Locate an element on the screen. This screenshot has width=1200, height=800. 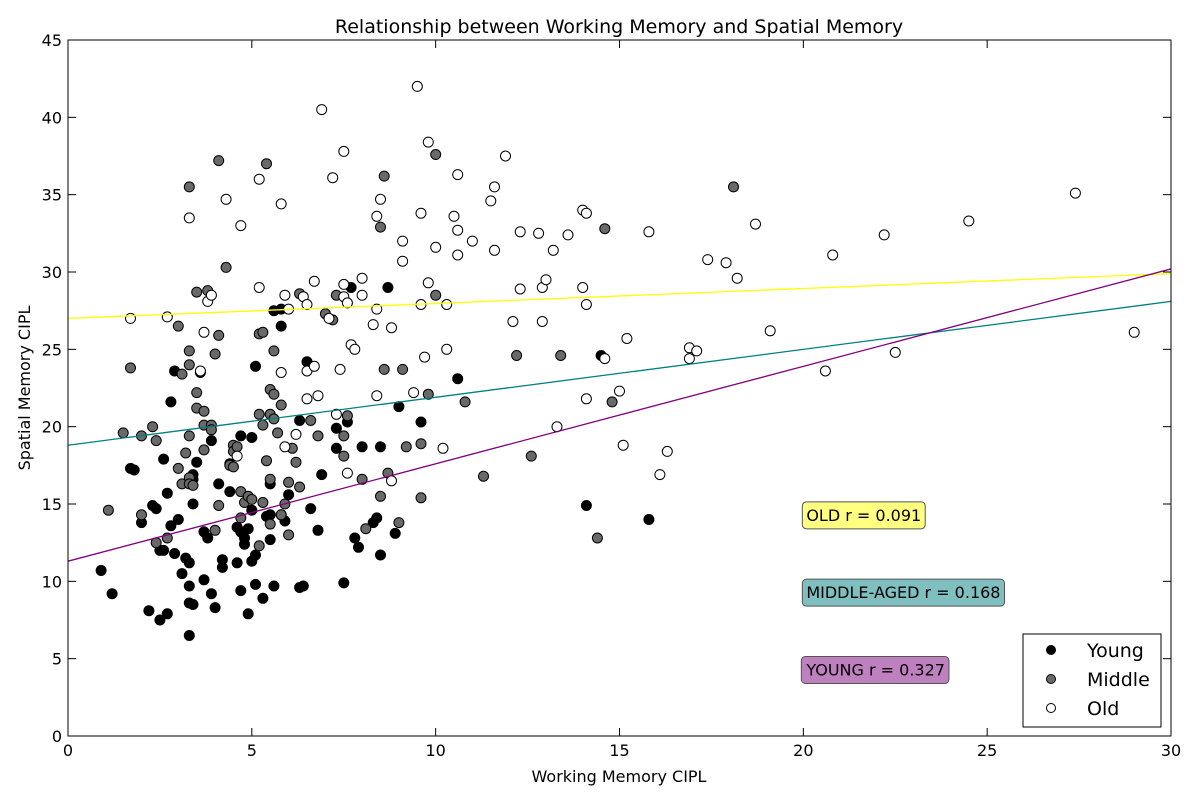
x-axis-label: Working Memory CIPL is located at coordinates (619, 776).